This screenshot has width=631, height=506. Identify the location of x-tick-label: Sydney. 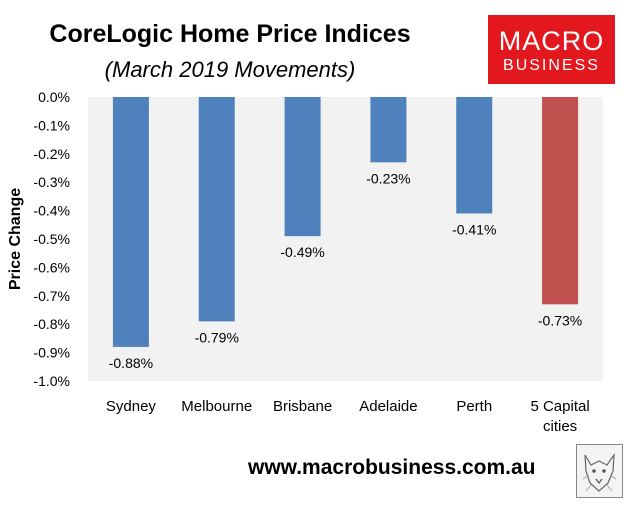
(131, 406).